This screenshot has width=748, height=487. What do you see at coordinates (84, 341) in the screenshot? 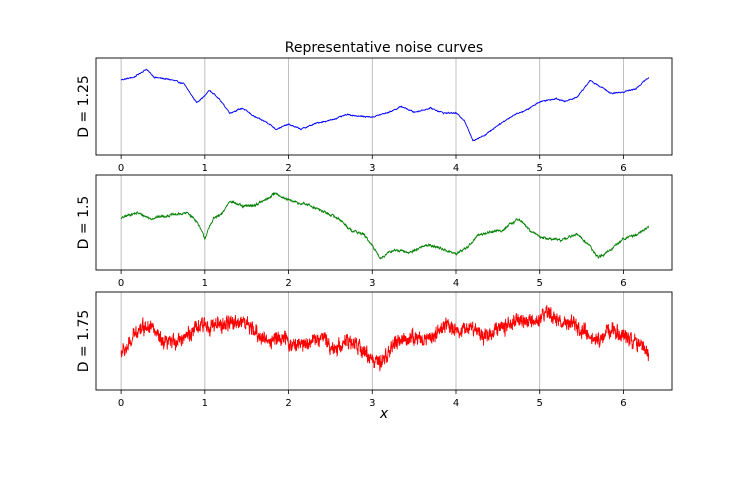
I see `y-axis-label: D = 1.75` at bounding box center [84, 341].